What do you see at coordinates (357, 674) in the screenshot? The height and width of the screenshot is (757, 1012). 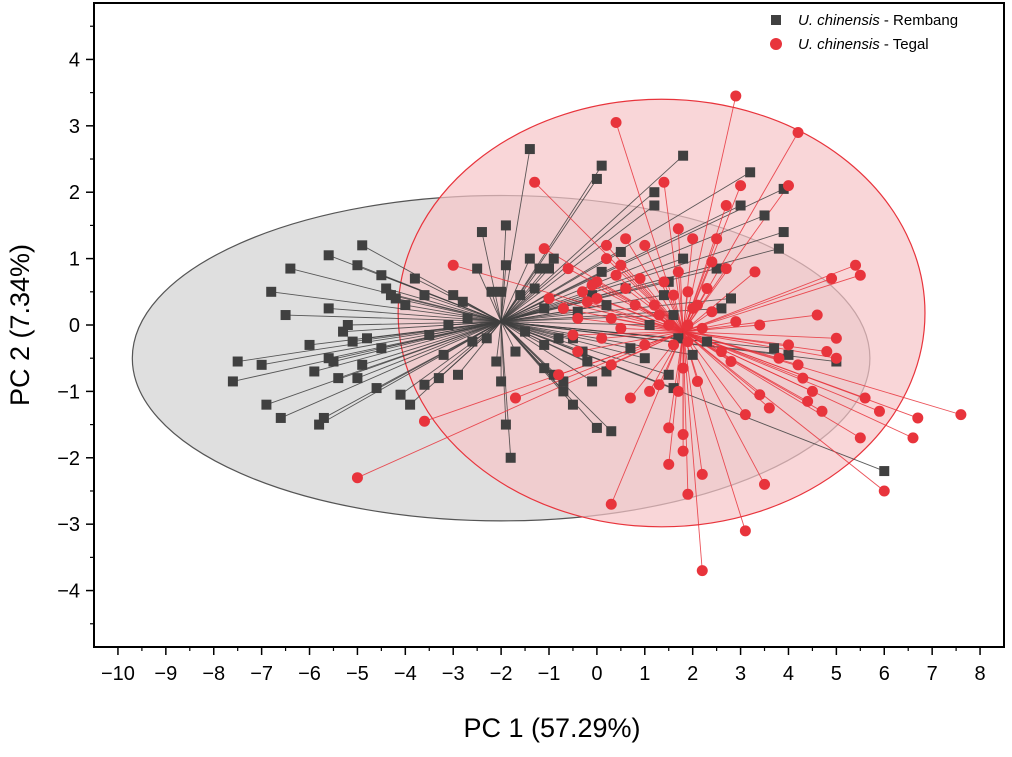 I see `x-tick-label: −5` at bounding box center [357, 674].